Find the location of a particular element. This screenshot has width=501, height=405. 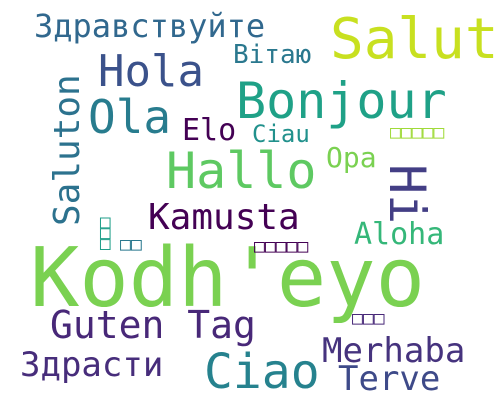

word-saluton: Saluton is located at coordinates (67, 150).